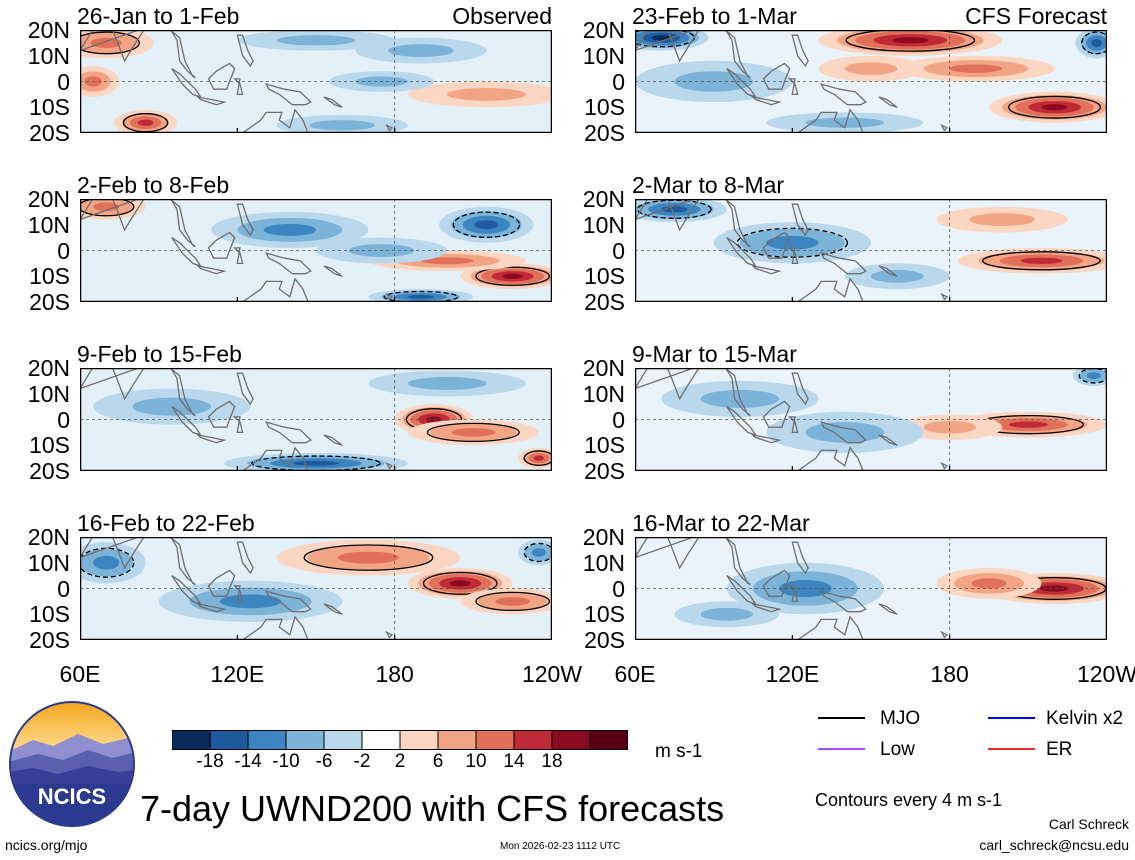 This screenshot has height=860, width=1135. What do you see at coordinates (46, 845) in the screenshot?
I see `website-link: ncics.org/mjo` at bounding box center [46, 845].